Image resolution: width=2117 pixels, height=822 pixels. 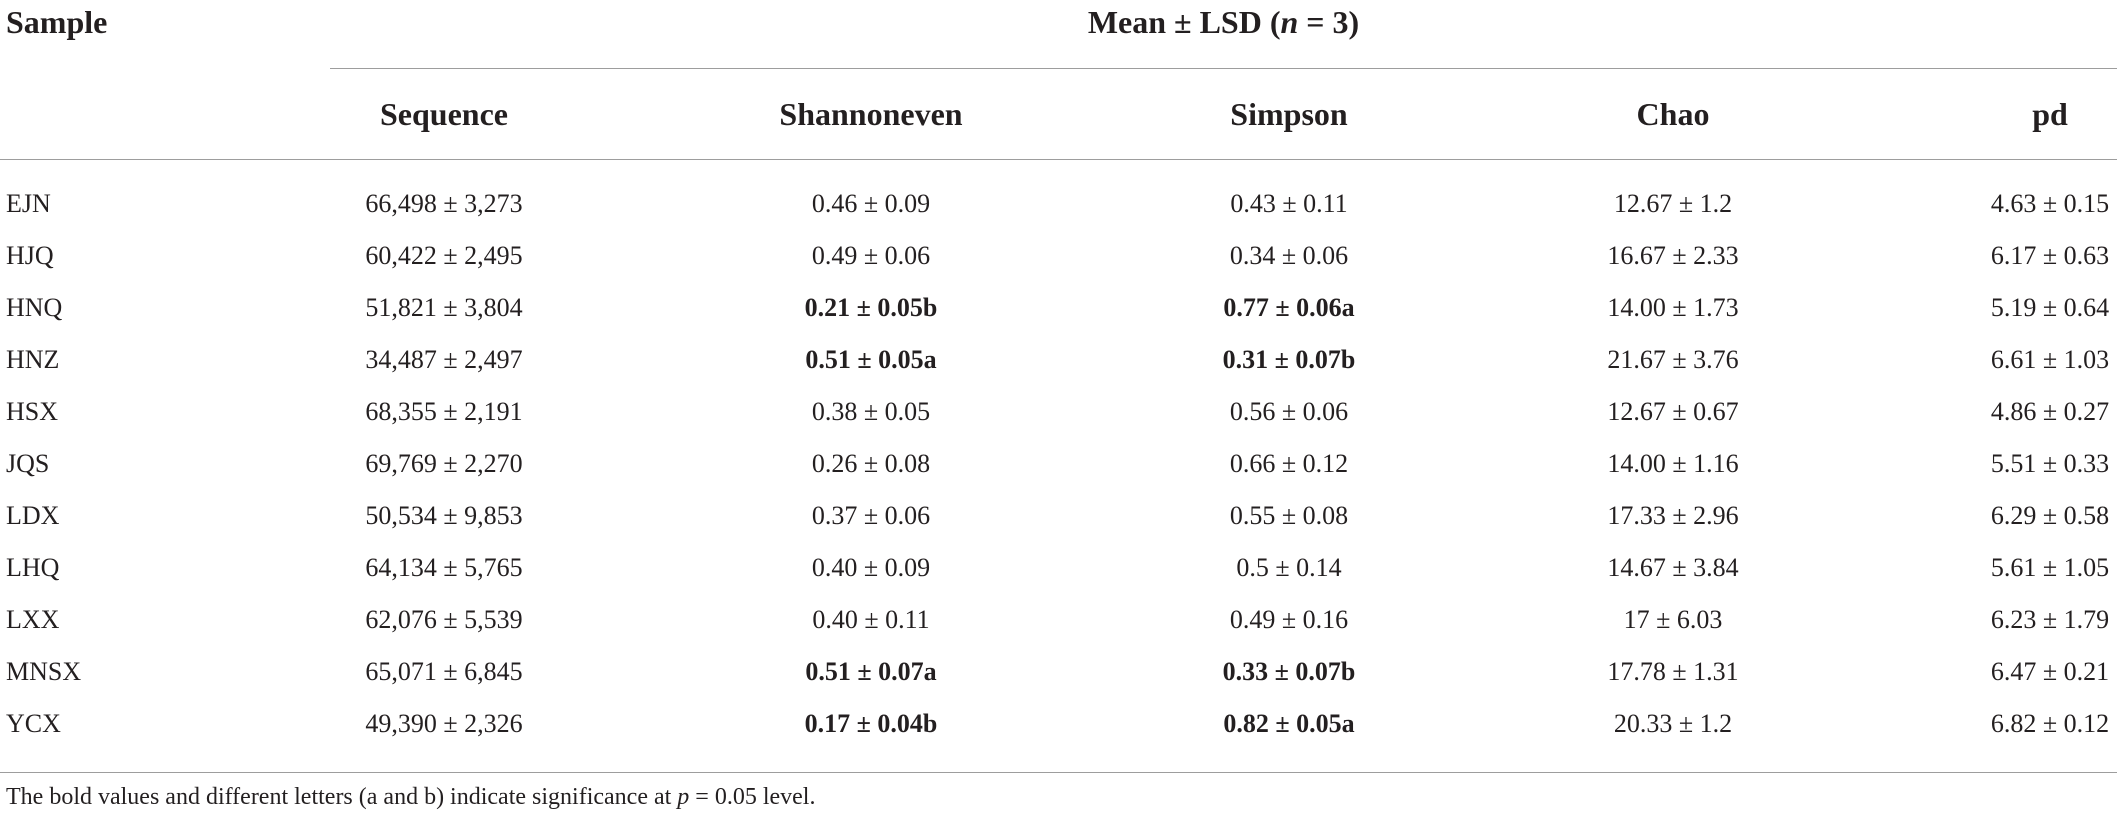 What do you see at coordinates (1673, 203) in the screenshot?
I see `cell-chao: 12.67 ± 1.2` at bounding box center [1673, 203].